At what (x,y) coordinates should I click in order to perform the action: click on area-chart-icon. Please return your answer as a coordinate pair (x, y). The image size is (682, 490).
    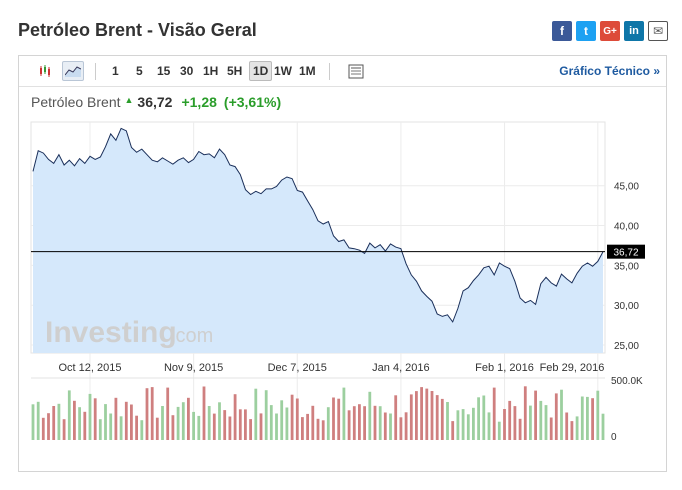
    Looking at the image, I should click on (73, 71).